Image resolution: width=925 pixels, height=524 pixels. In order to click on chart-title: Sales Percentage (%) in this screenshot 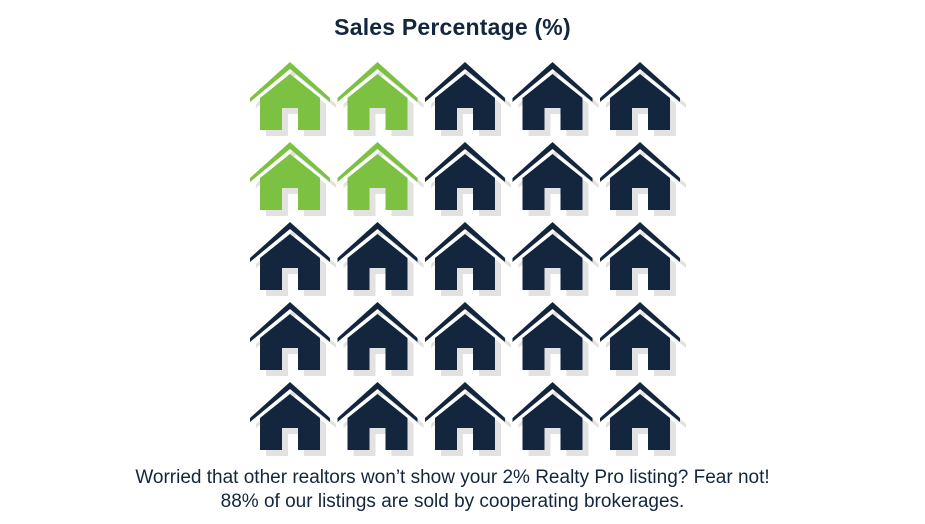, I will do `click(452, 27)`.